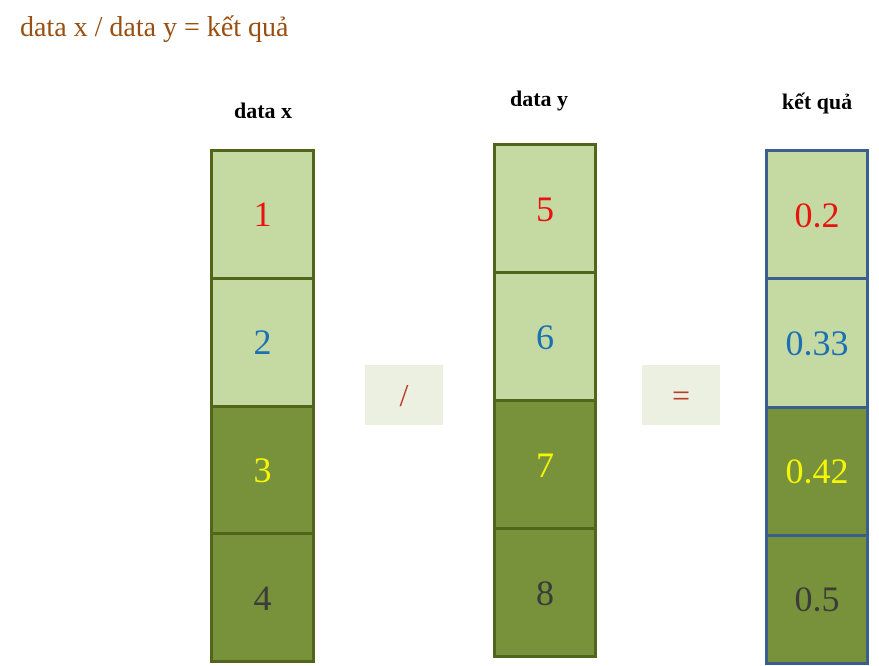  What do you see at coordinates (262, 340) in the screenshot?
I see `data-x-cell-2: 2` at bounding box center [262, 340].